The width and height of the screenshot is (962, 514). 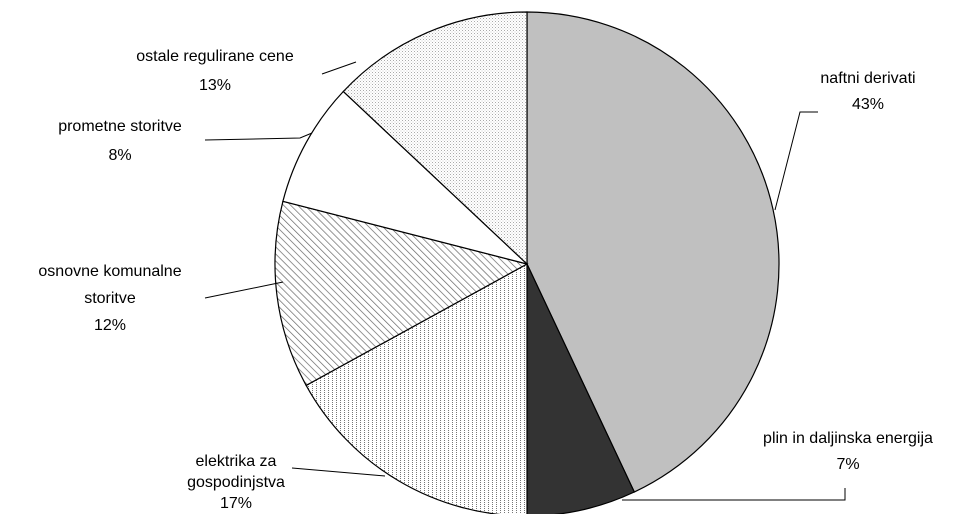 I want to click on label-name: osnovne komunalne storitve, so click(x=110, y=285).